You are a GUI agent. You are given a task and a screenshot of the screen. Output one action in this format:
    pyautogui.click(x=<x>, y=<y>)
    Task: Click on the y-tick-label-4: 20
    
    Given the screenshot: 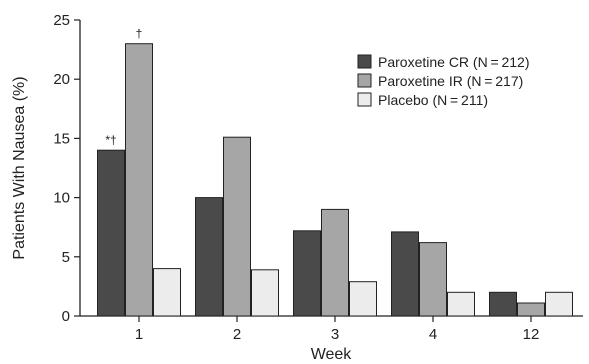 What is the action you would take?
    pyautogui.click(x=61, y=79)
    